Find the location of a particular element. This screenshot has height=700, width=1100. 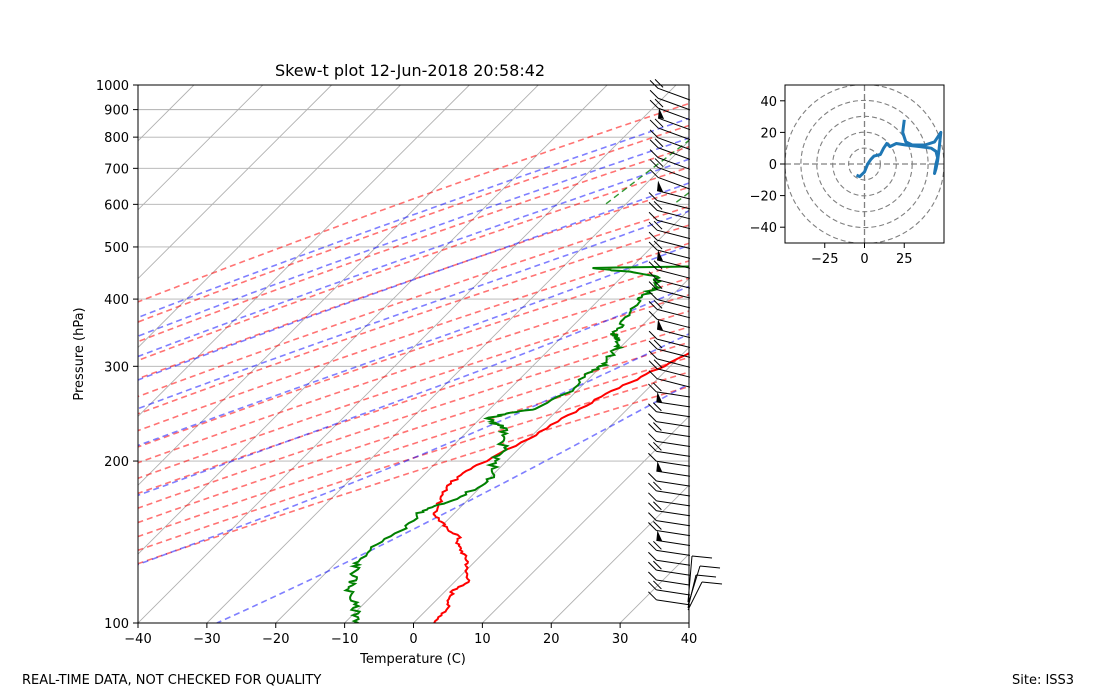

hodograph-plot: −25 0 25 −40 −20 0 20 40 is located at coordinates (847, 175).